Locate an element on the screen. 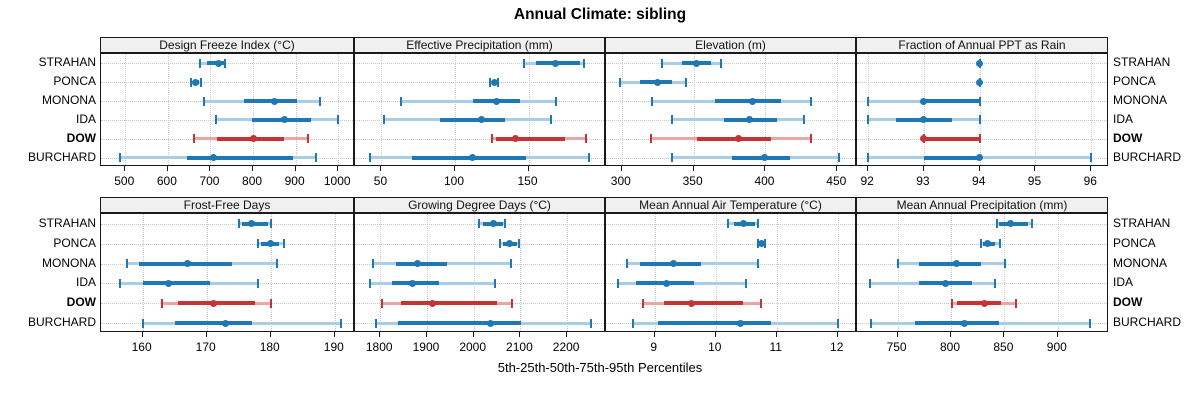 This screenshot has width=1200, height=400. site-label-right: MONONA is located at coordinates (1140, 262).